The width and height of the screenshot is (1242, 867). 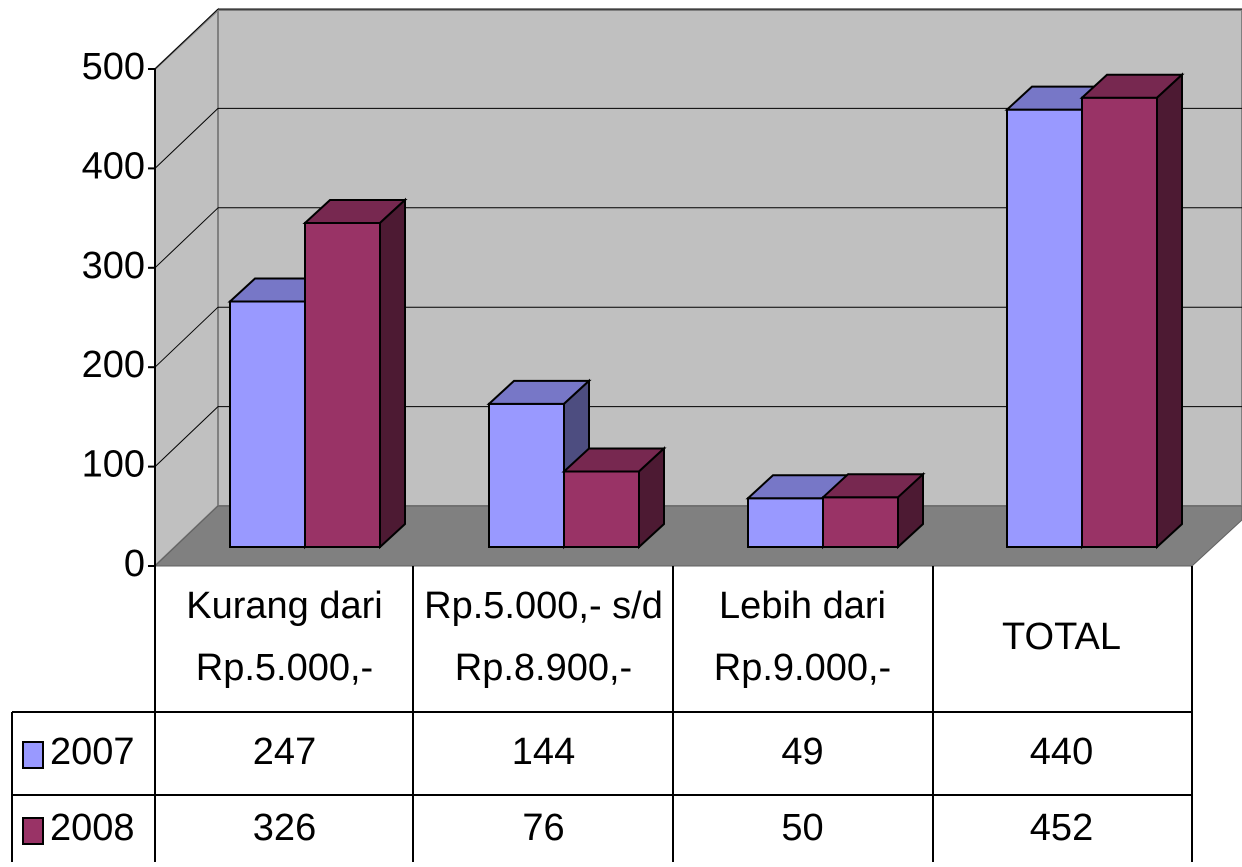 What do you see at coordinates (802, 752) in the screenshot?
I see `table-value: 49` at bounding box center [802, 752].